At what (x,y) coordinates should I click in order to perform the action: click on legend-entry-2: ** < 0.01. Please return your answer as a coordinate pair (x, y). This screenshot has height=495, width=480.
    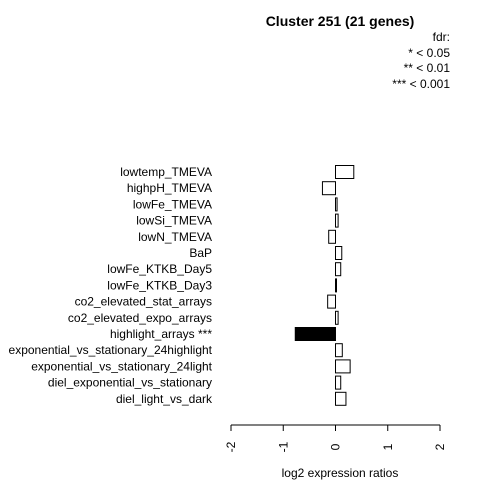
    Looking at the image, I should click on (426, 68).